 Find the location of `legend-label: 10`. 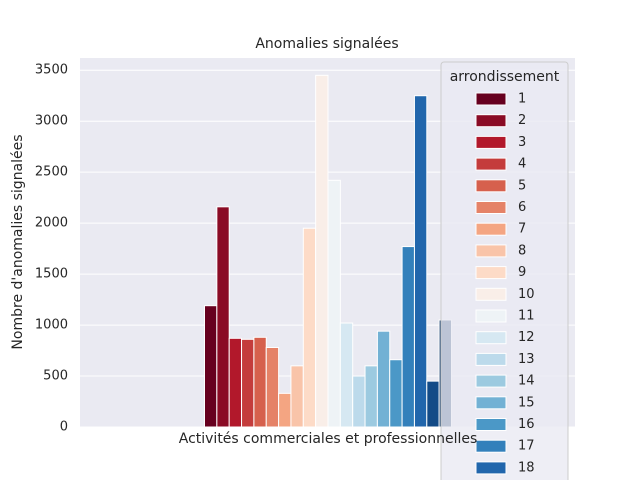

legend-label: 10 is located at coordinates (526, 294).